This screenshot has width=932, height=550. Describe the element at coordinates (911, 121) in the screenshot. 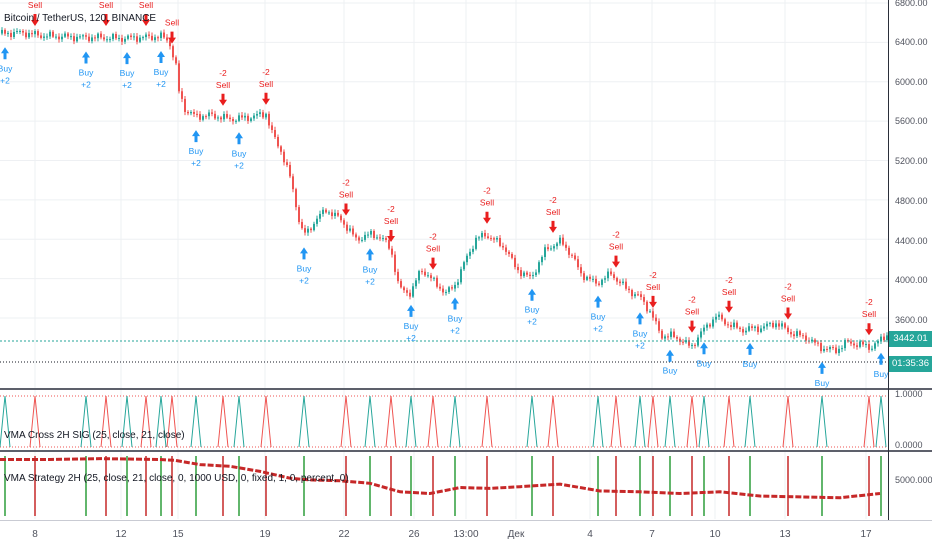

I see `y-tick: 5600.00` at that location.